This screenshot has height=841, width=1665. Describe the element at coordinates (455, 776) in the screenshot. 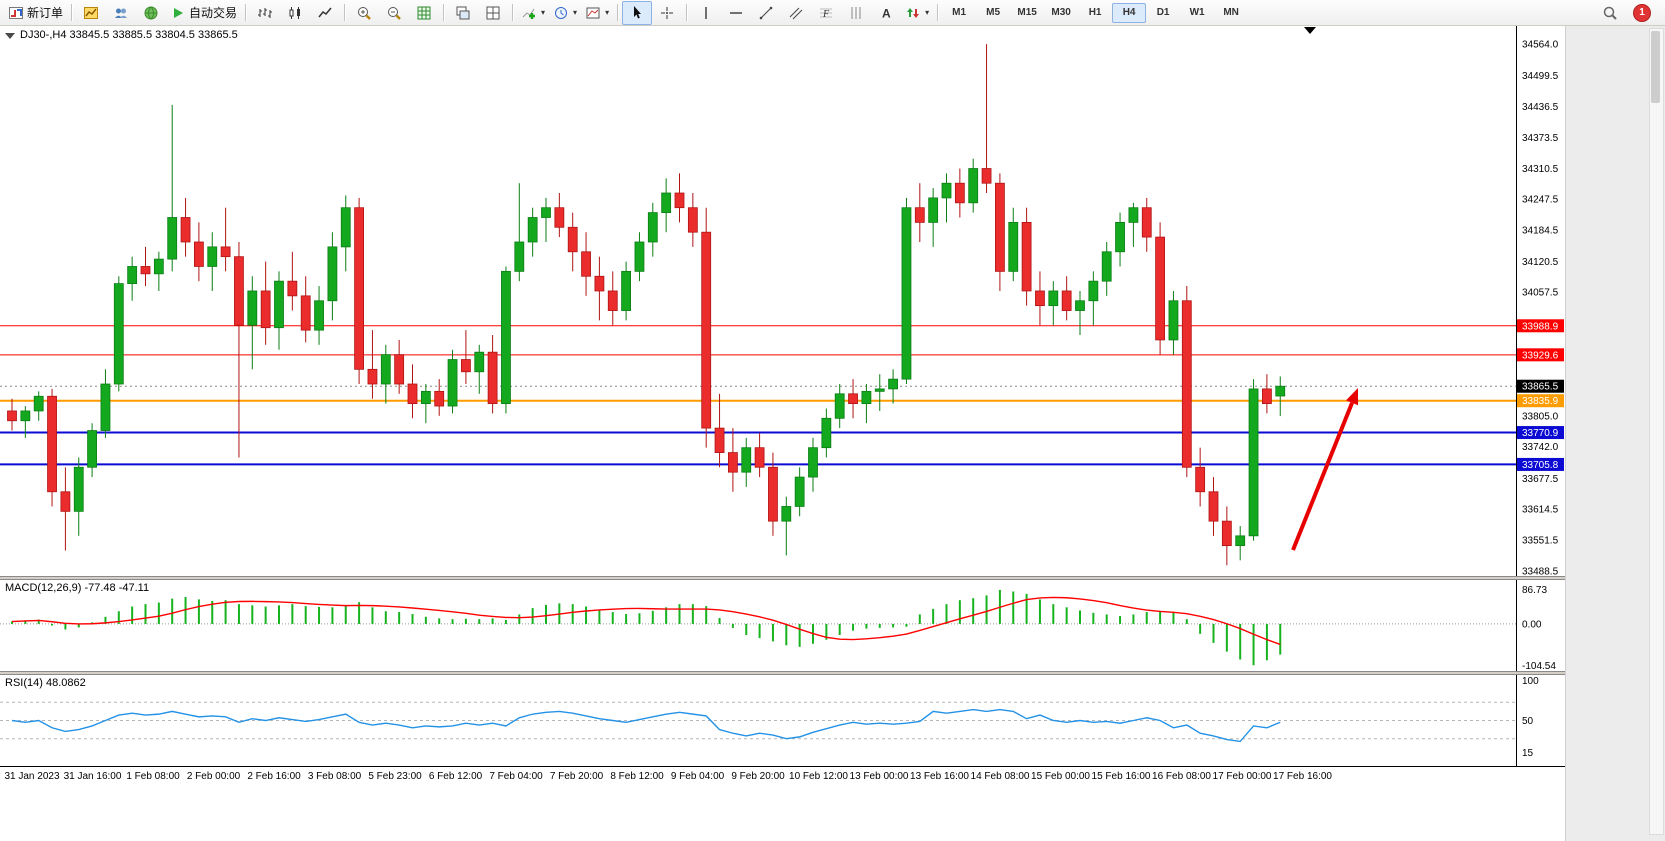

I see `time-label: 6 Feb 12:00` at that location.